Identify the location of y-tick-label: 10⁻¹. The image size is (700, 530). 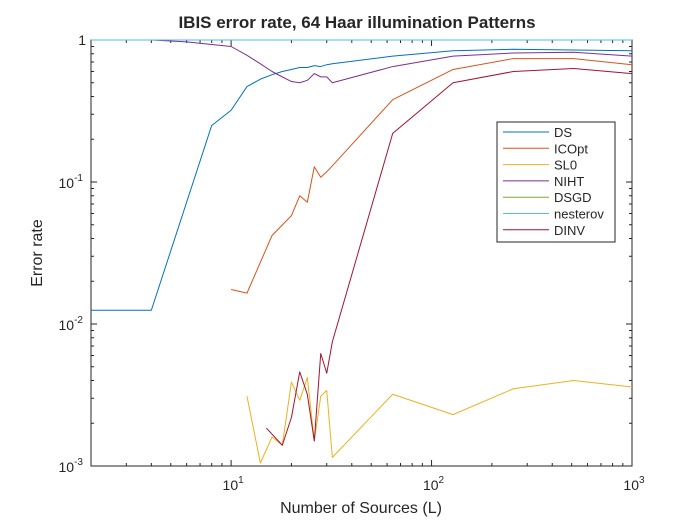
(71, 182).